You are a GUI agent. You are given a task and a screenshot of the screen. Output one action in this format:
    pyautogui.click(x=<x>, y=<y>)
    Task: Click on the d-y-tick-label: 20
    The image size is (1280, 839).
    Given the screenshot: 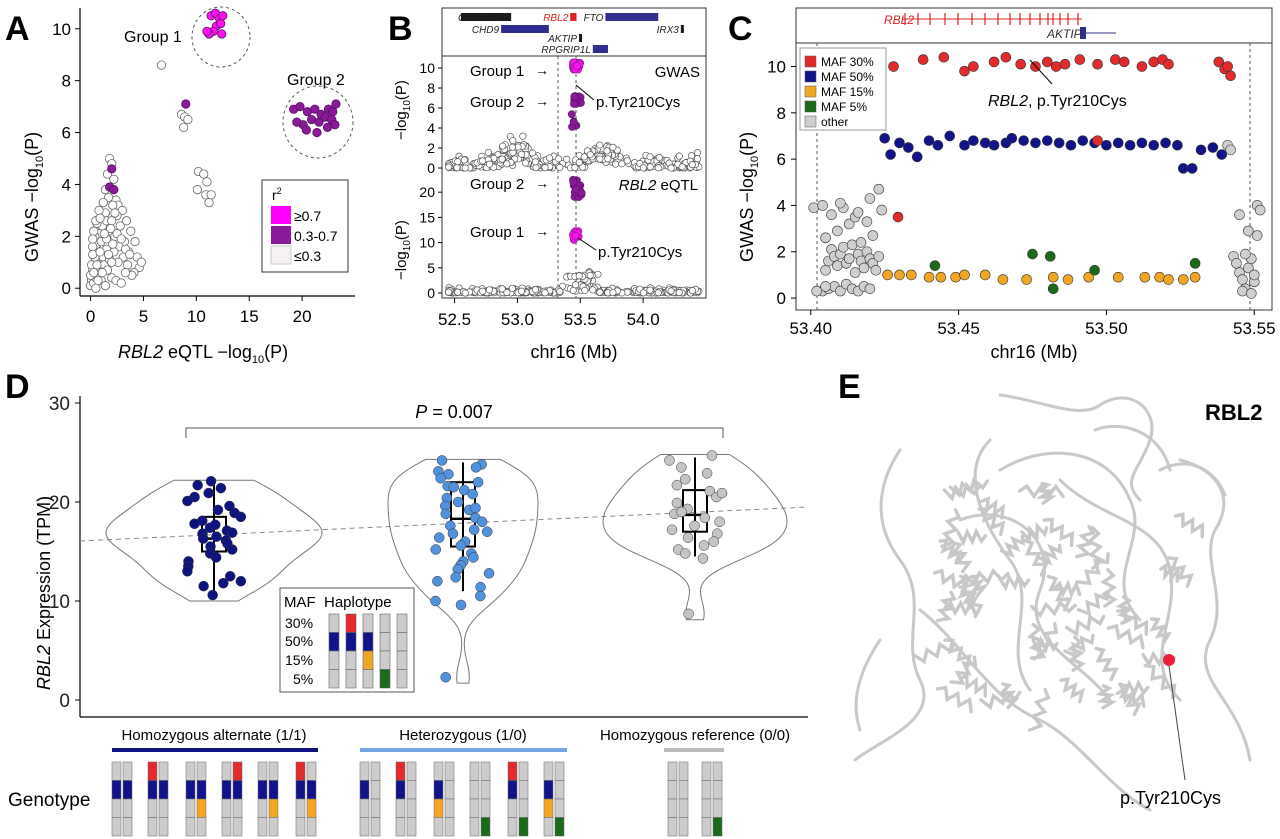 What is the action you would take?
    pyautogui.click(x=59, y=503)
    